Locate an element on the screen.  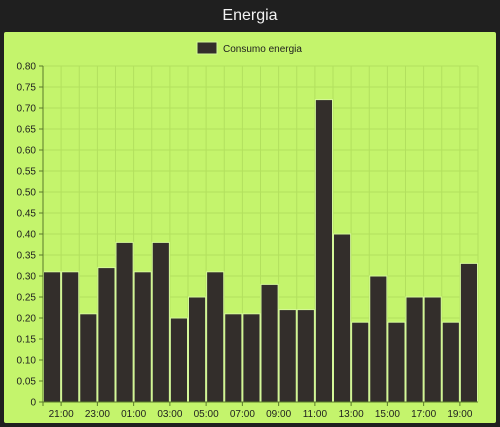
y-tick-label: 0.30 is located at coordinates (27, 277).